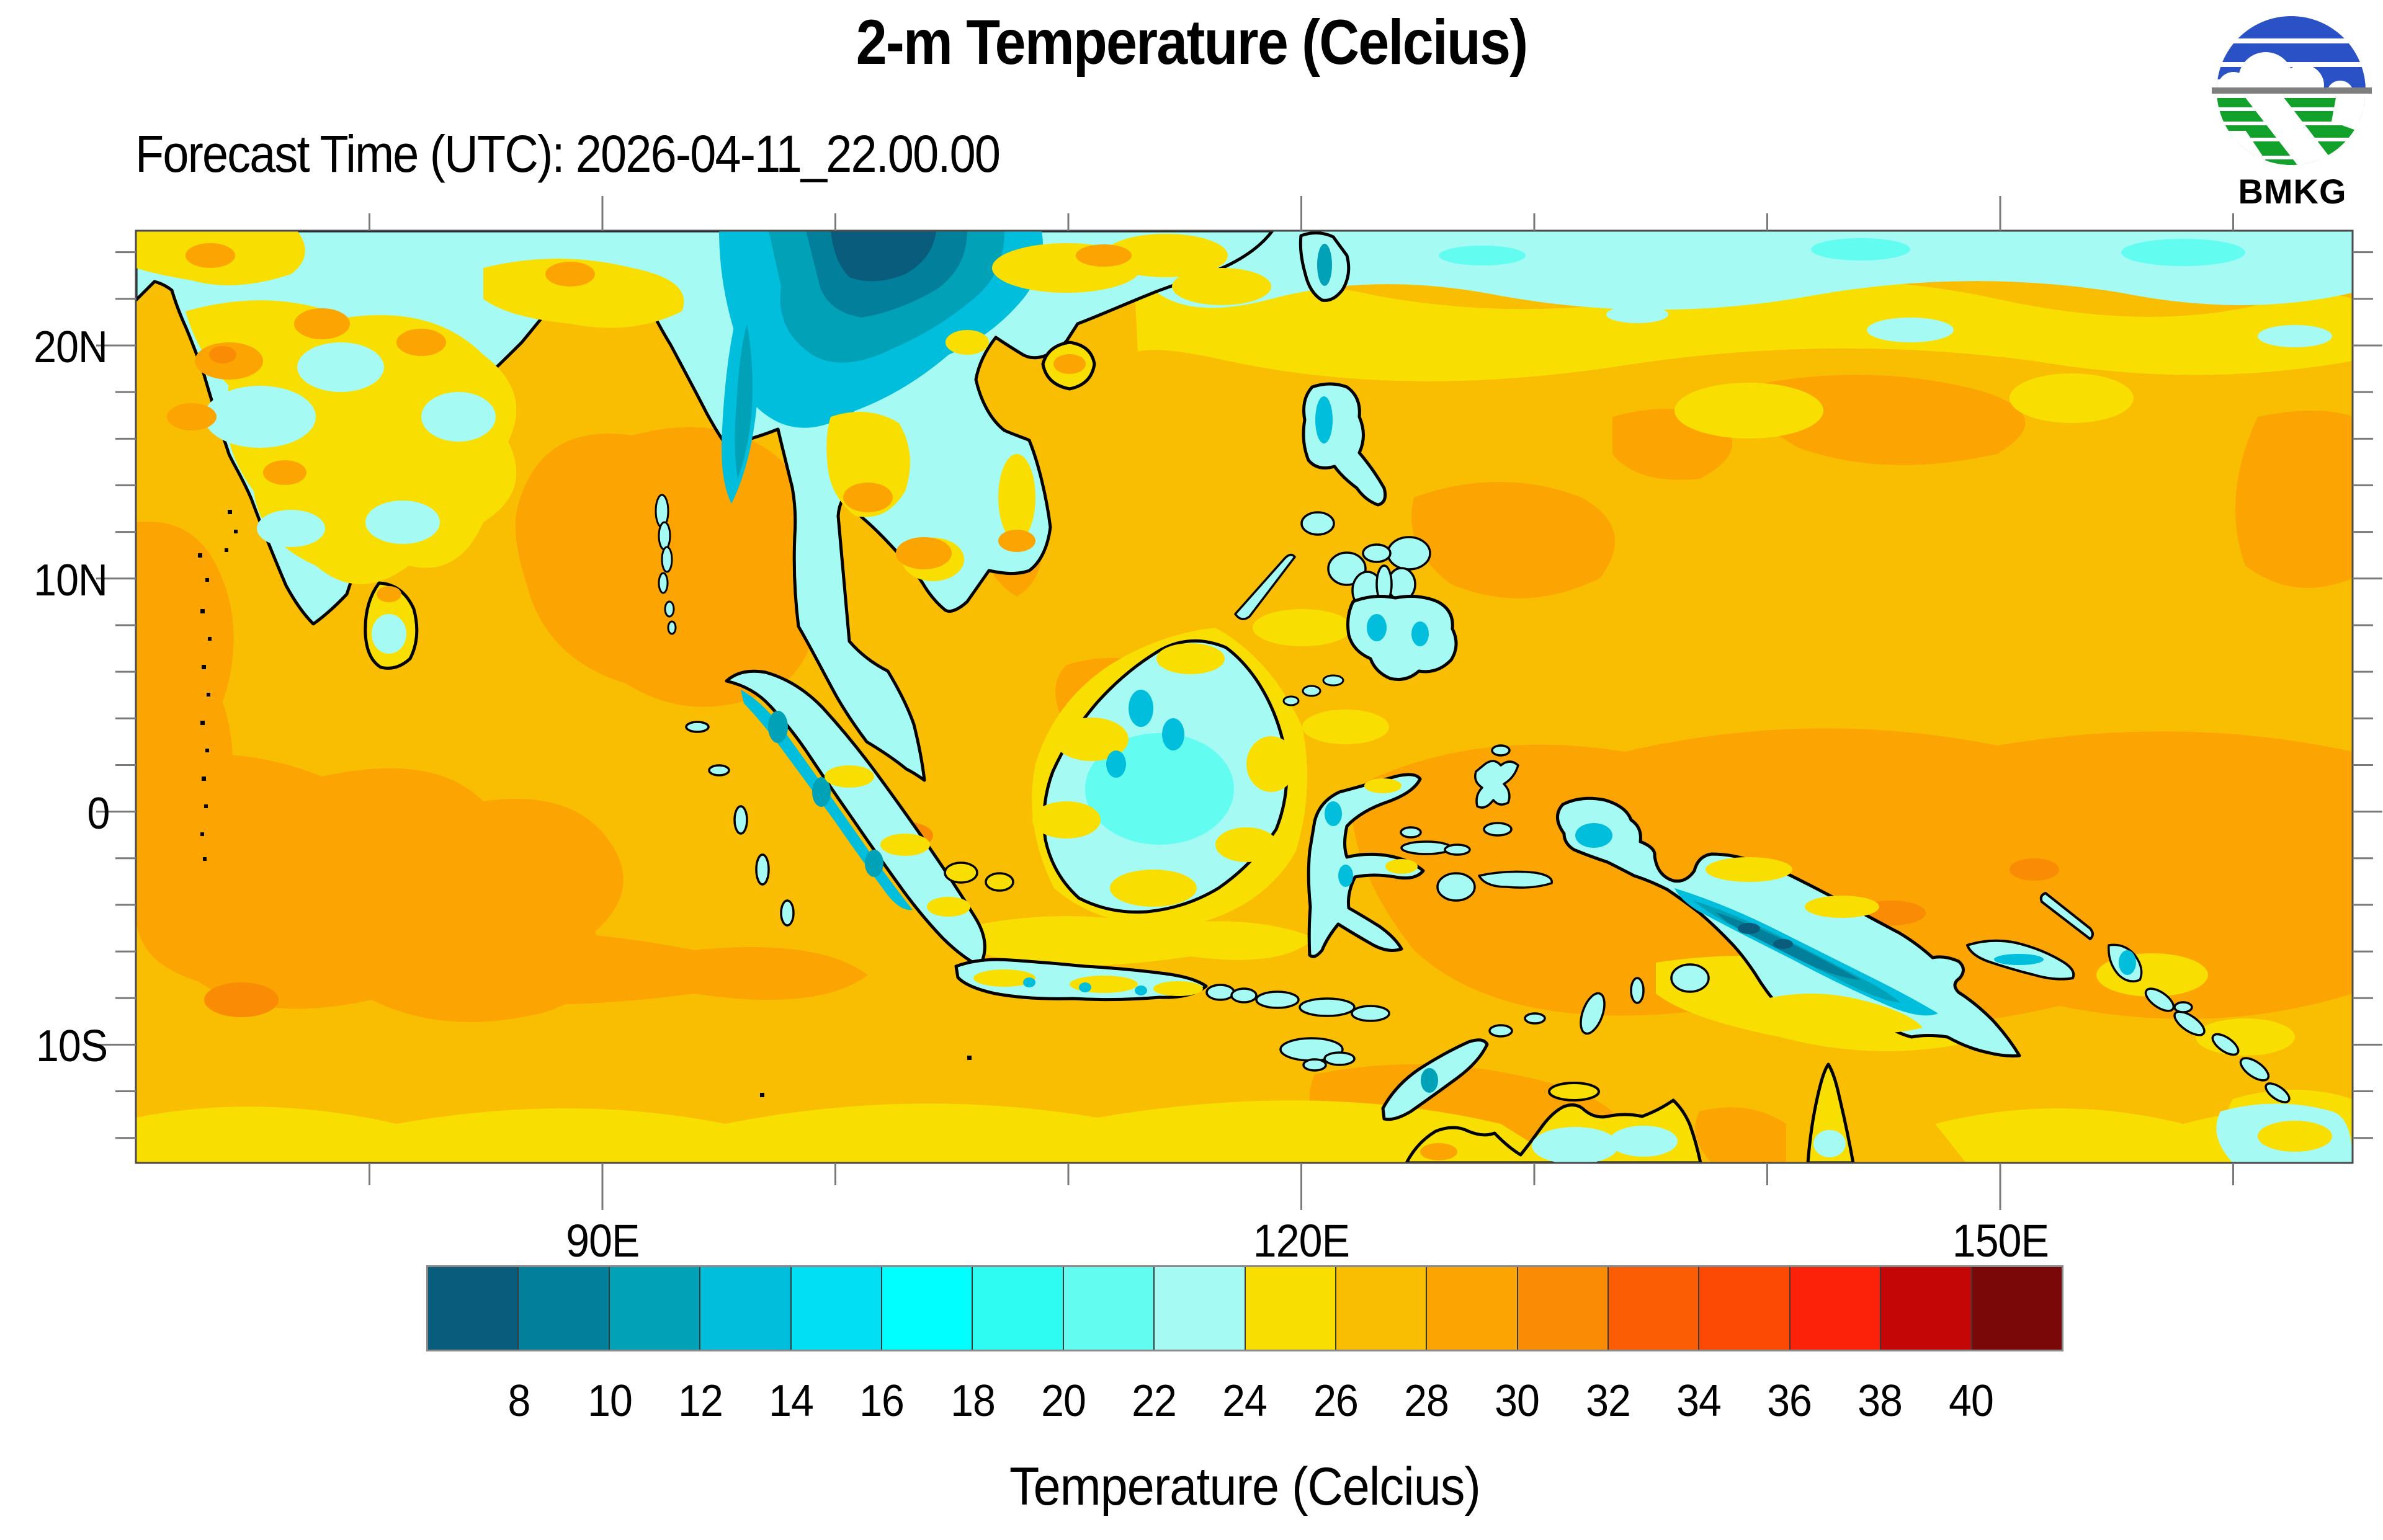 The width and height of the screenshot is (2383, 1540). What do you see at coordinates (1192, 43) in the screenshot?
I see `page-title: 2-m Temperature (Celcius)` at bounding box center [1192, 43].